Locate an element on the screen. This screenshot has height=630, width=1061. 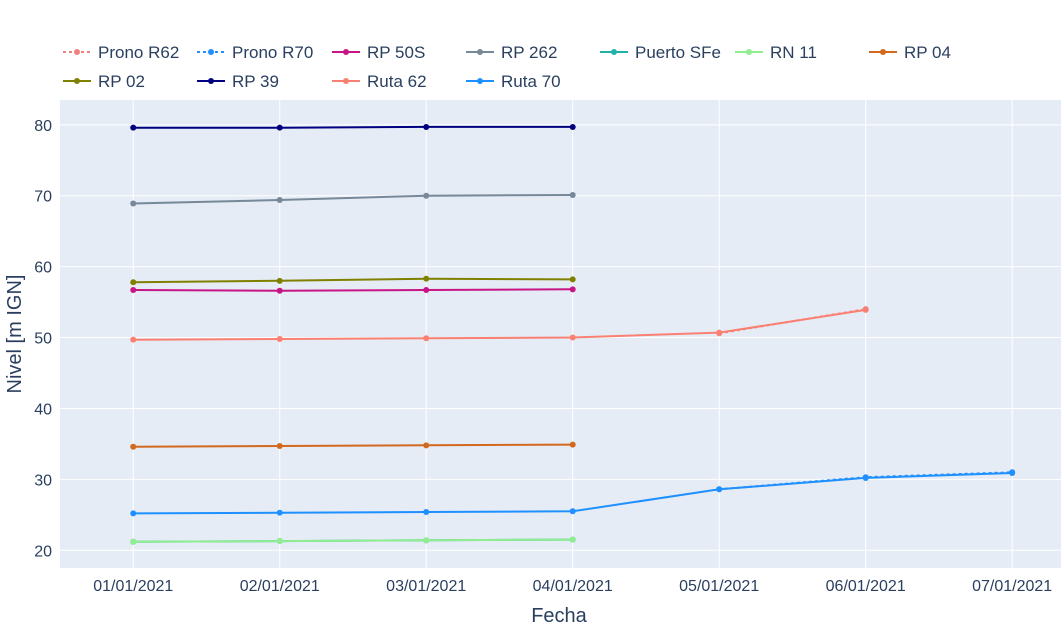
y-tick-labels: 20 30 40 50 60 70 80 is located at coordinates (43, 339).